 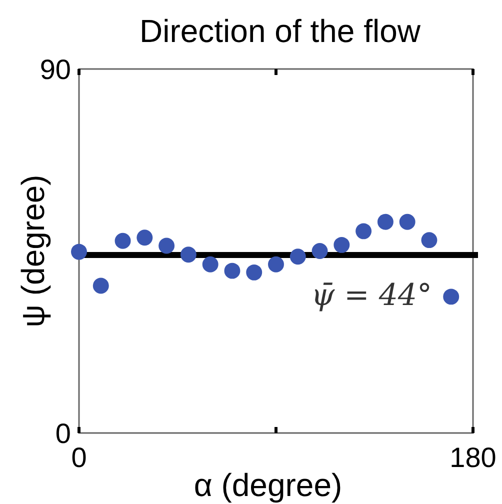 I want to click on y-axis-title: ψ (degree), so click(x=33, y=251).